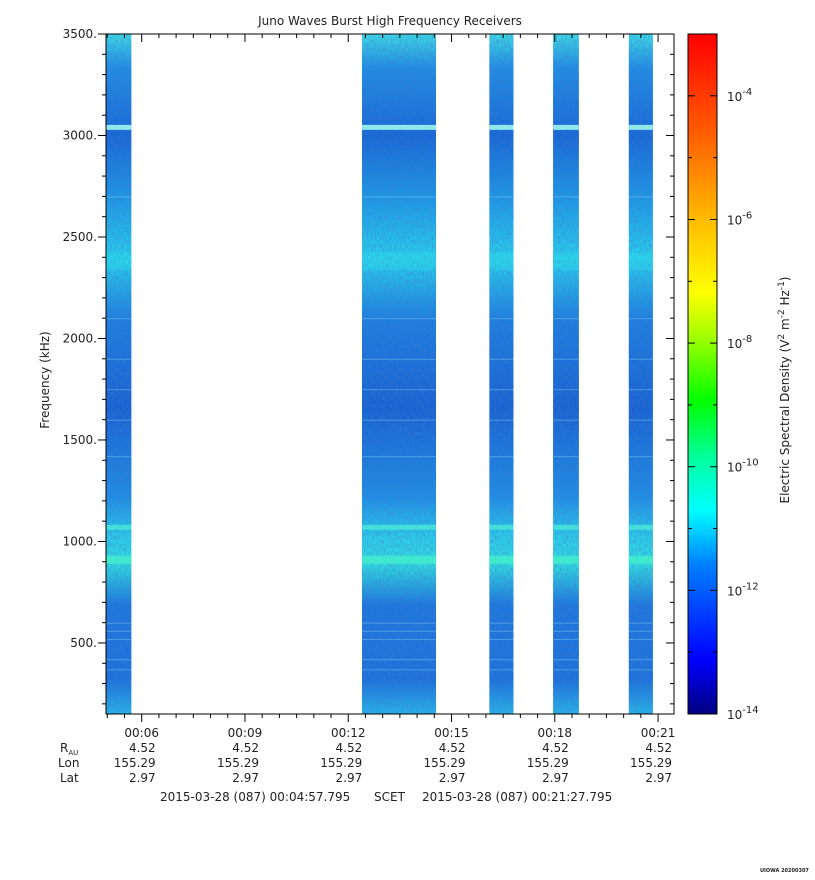 This screenshot has width=815, height=880. I want to click on ephemeris-label-lon: Lon, so click(68, 763).